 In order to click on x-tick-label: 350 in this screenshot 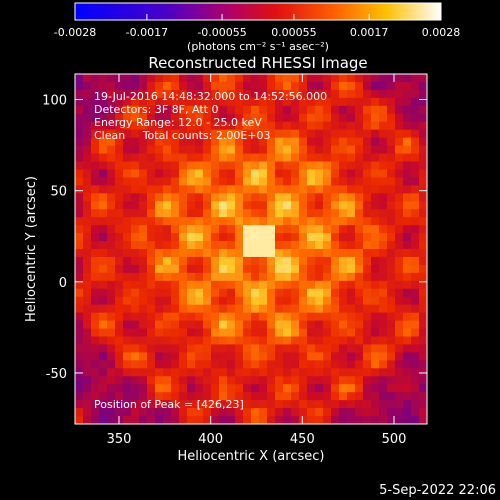, I will do `click(119, 439)`.